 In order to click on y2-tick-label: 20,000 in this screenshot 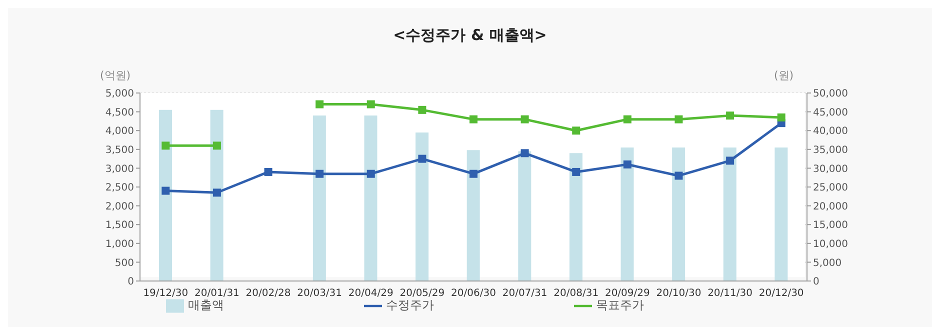, I will do `click(830, 206)`.